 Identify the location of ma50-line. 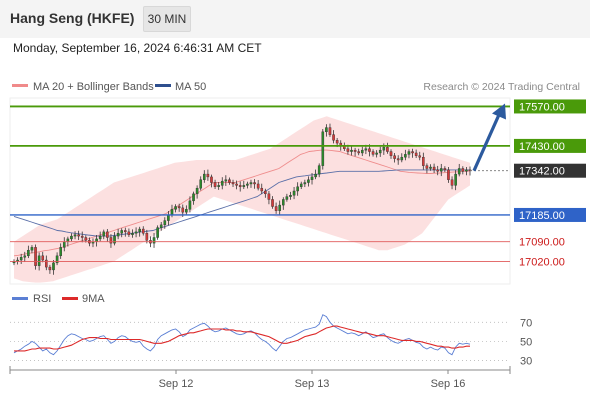
(241, 203).